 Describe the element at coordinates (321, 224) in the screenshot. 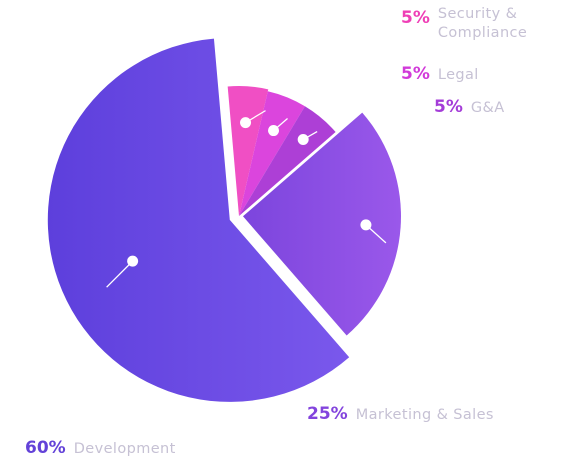

I see `slice-marketing-sales` at that location.